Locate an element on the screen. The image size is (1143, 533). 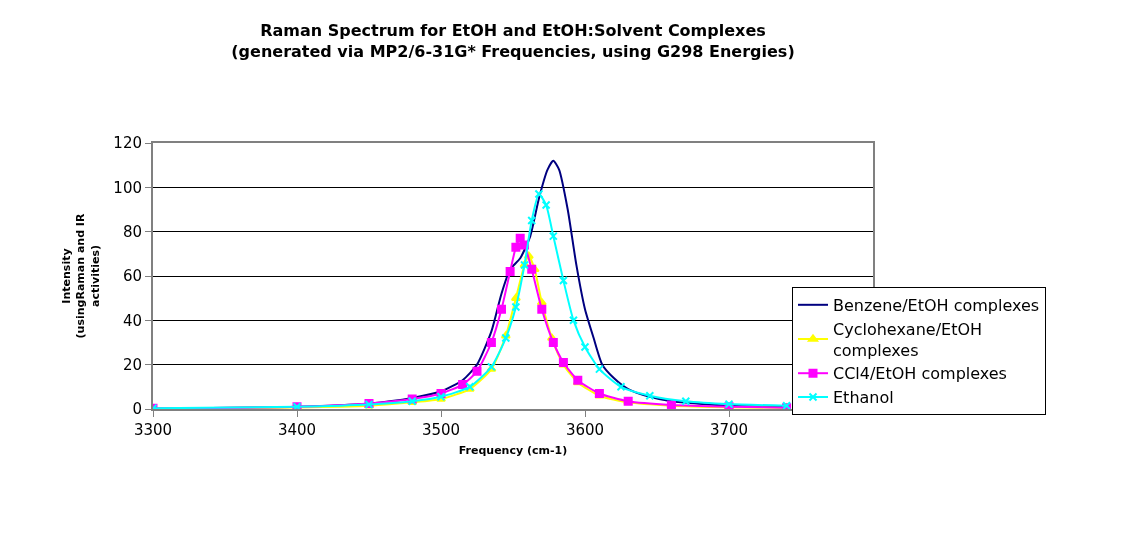
x-tick-label: 3700 is located at coordinates (729, 430).